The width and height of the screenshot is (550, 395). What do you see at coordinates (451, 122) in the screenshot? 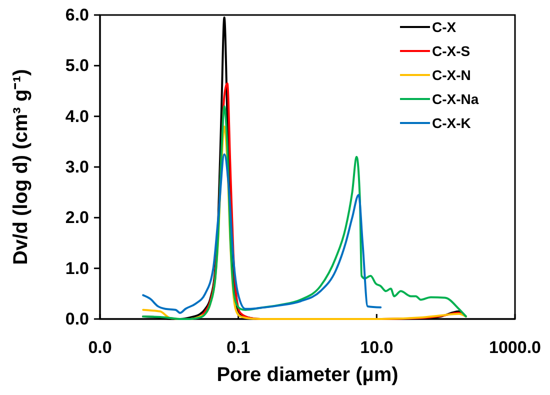
I see `legend-label: C-X-K` at bounding box center [451, 122].